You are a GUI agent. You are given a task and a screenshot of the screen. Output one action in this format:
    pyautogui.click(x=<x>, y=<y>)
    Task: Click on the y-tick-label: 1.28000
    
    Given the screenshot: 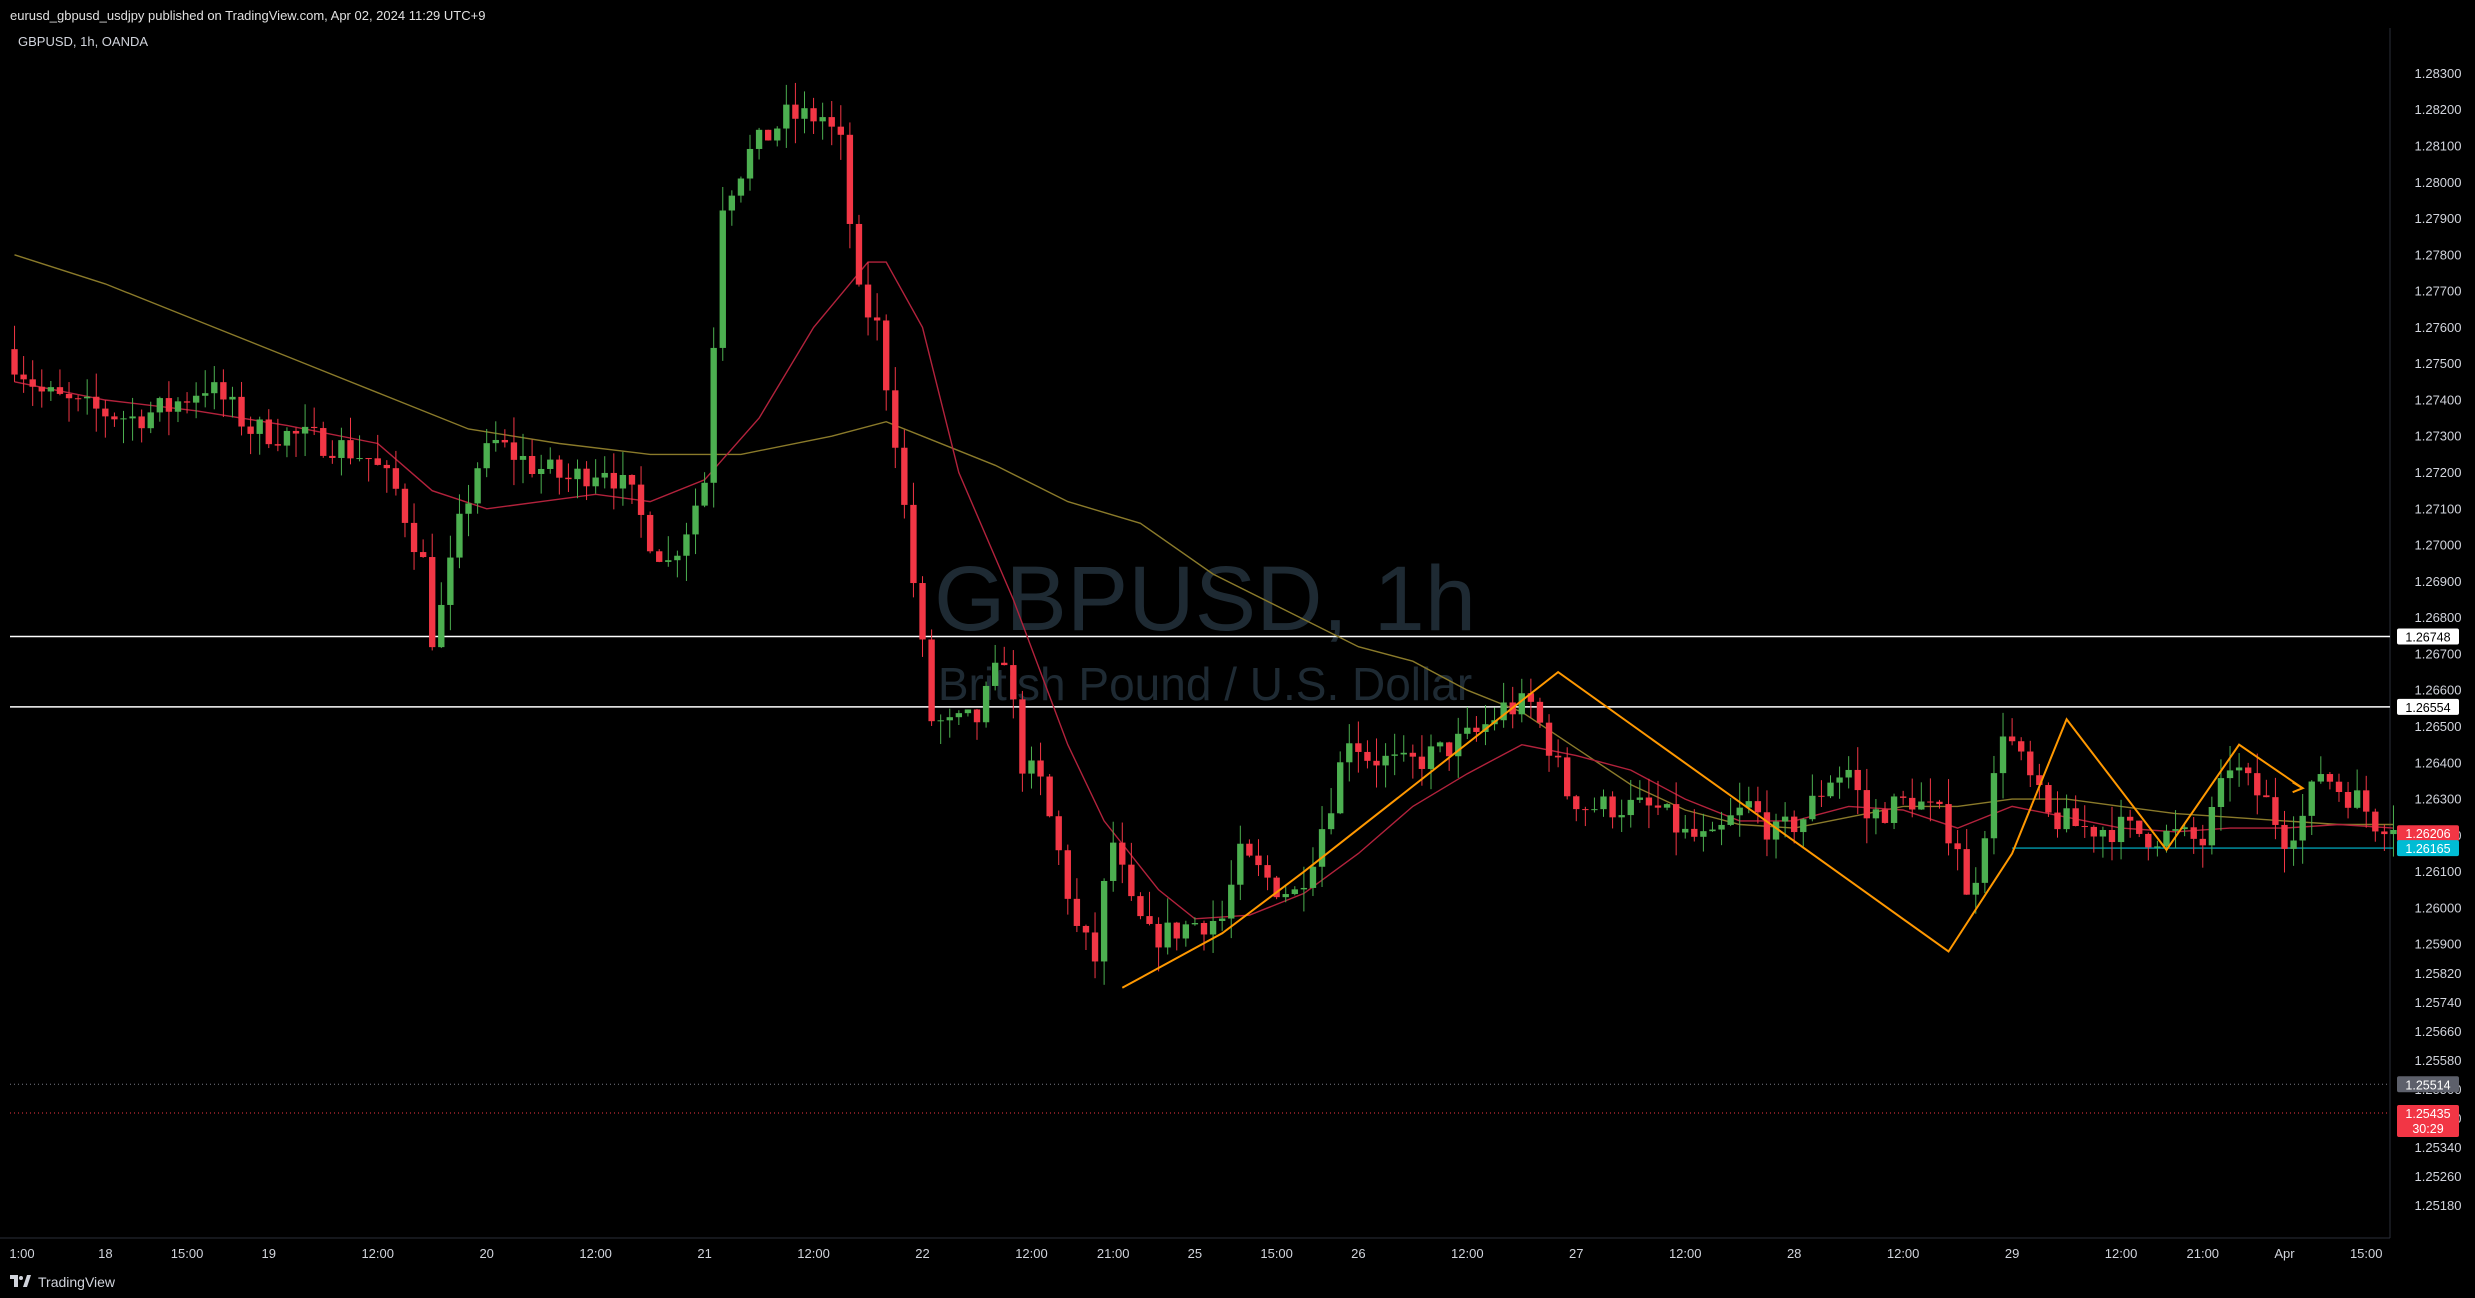 What is the action you would take?
    pyautogui.click(x=2438, y=182)
    